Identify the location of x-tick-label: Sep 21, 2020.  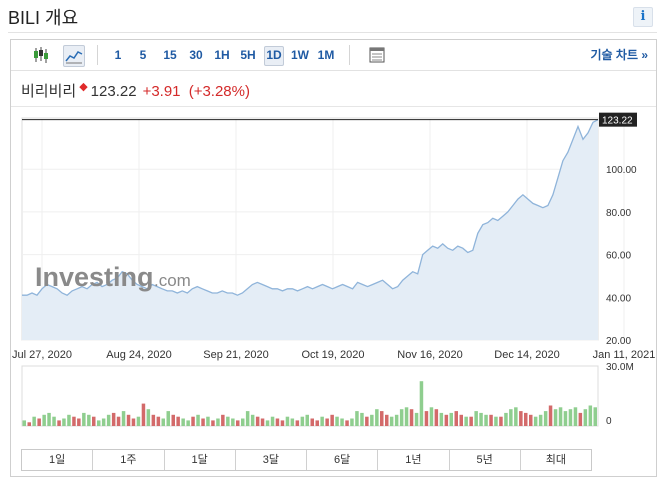
(235, 355).